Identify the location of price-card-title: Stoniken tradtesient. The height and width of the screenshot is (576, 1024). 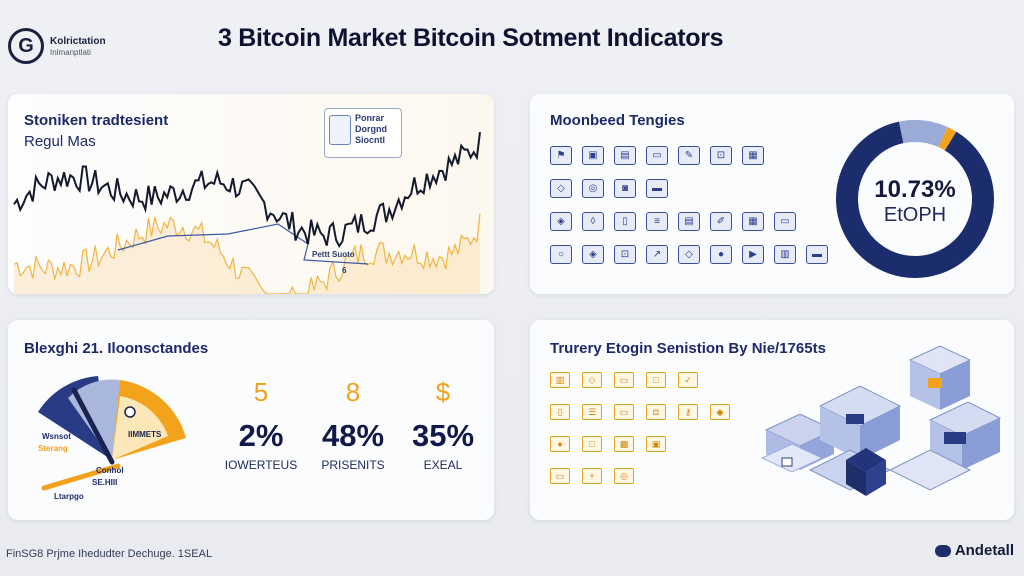
(96, 120).